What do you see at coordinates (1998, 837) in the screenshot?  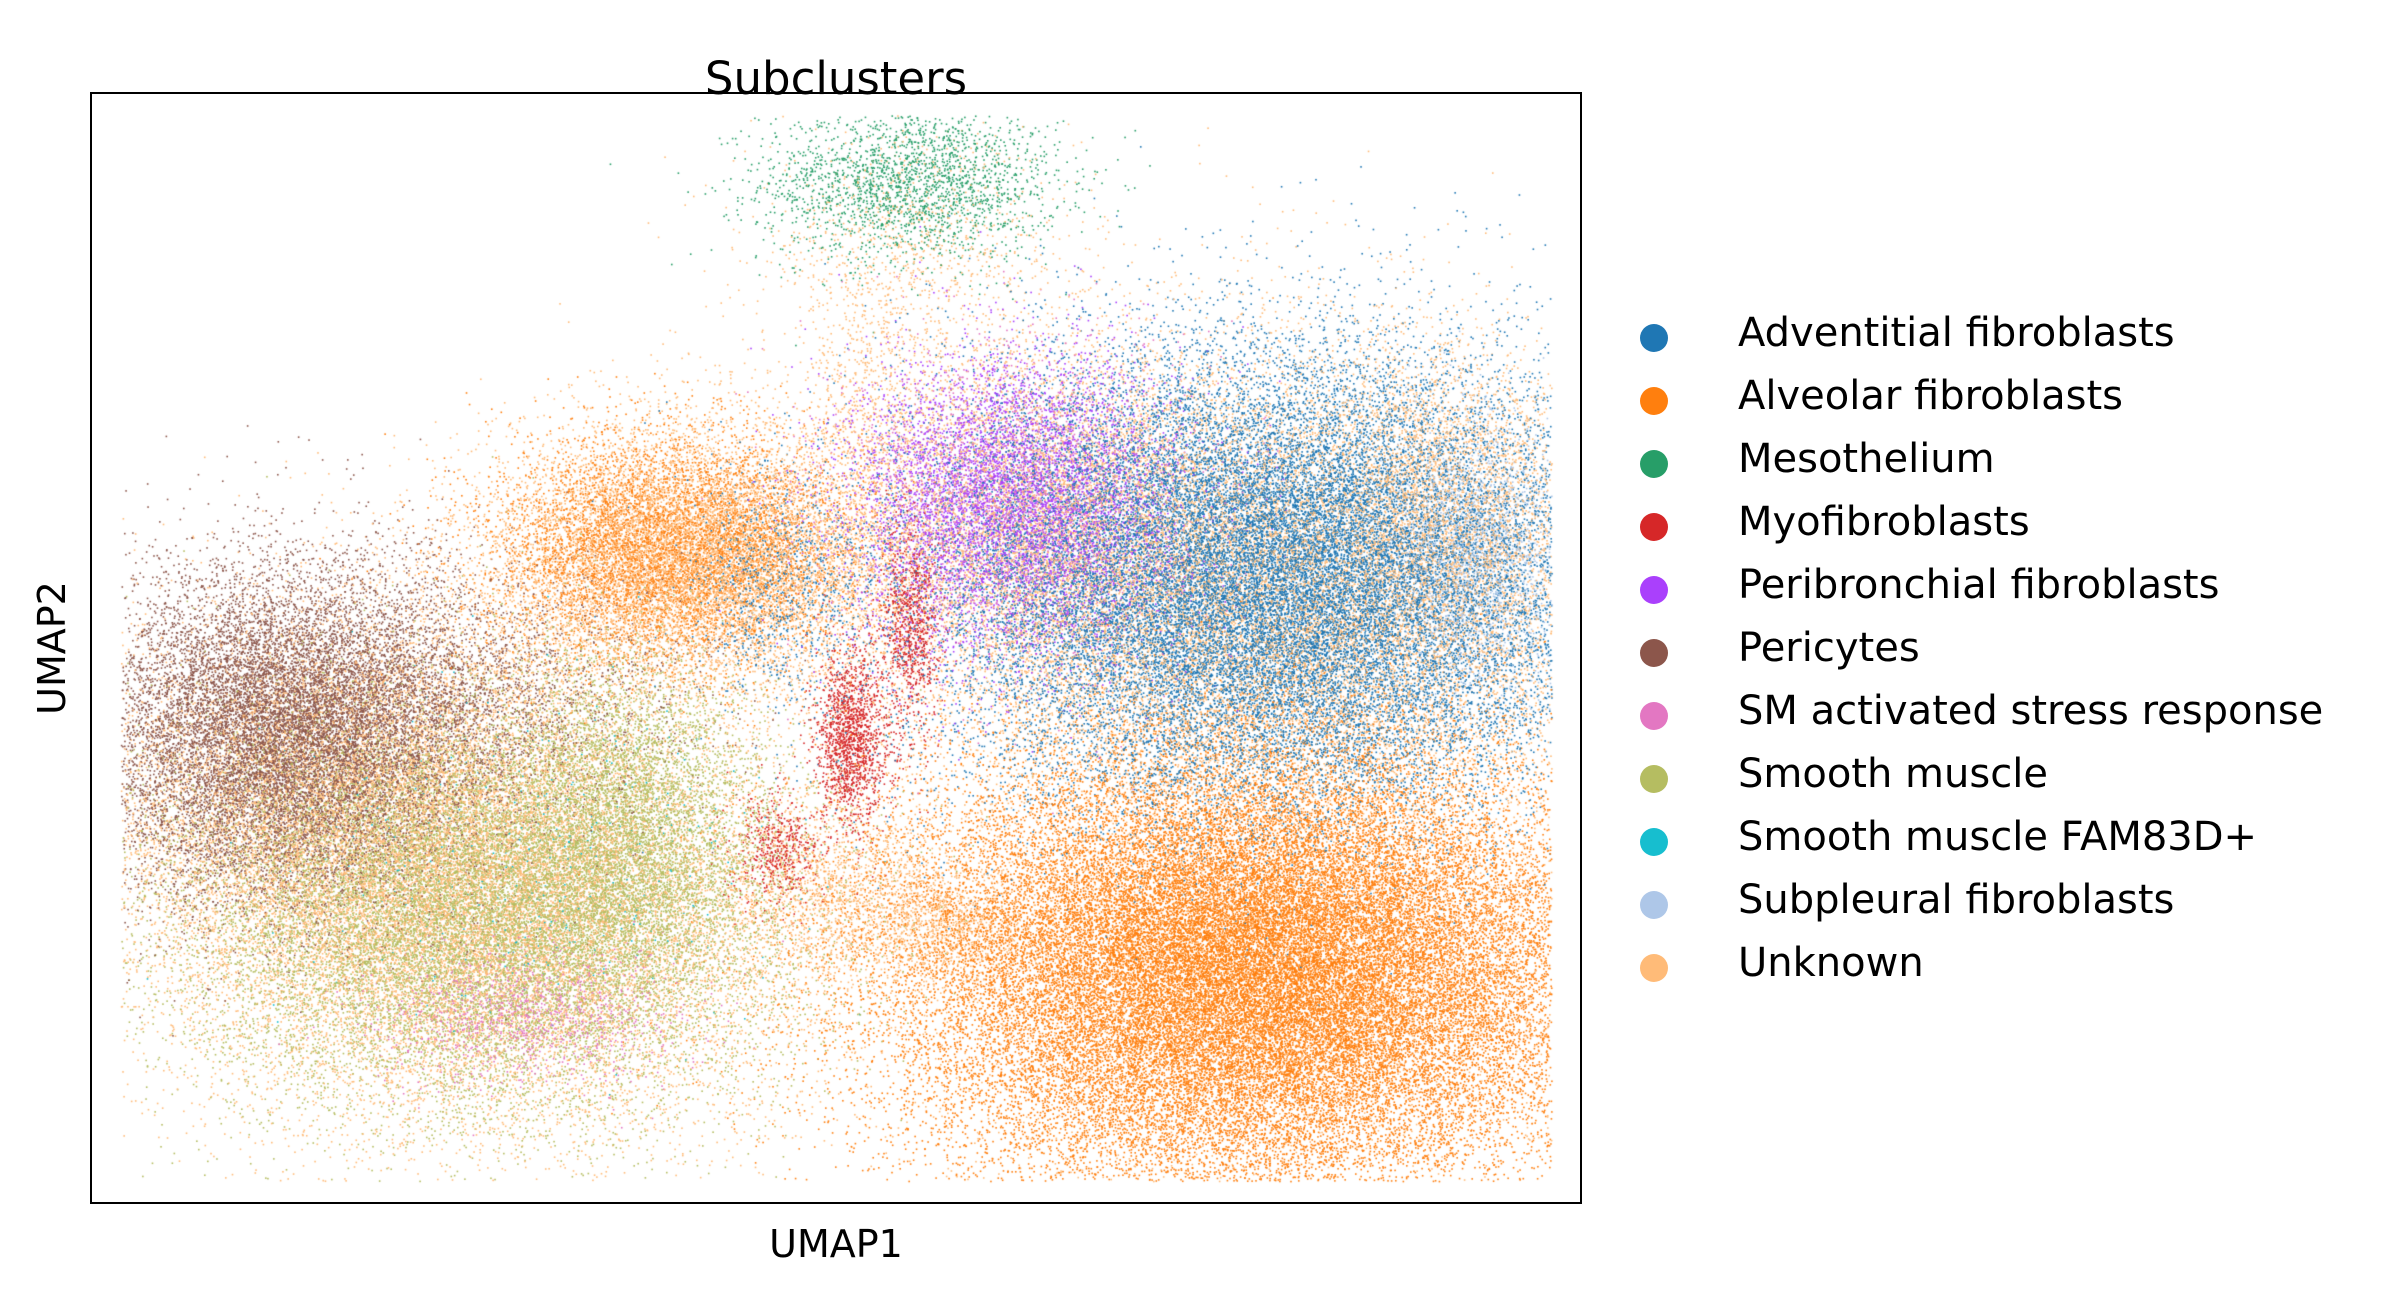 I see `legend-label: Smooth muscle FAM83D+` at bounding box center [1998, 837].